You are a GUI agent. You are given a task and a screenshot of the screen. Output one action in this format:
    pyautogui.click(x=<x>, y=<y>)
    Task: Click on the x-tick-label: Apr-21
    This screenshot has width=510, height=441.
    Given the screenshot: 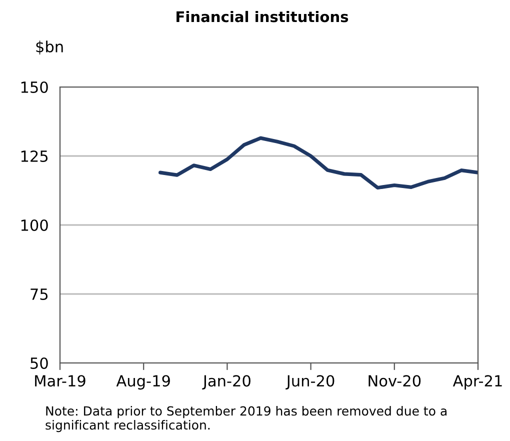 What is the action you would take?
    pyautogui.click(x=477, y=382)
    